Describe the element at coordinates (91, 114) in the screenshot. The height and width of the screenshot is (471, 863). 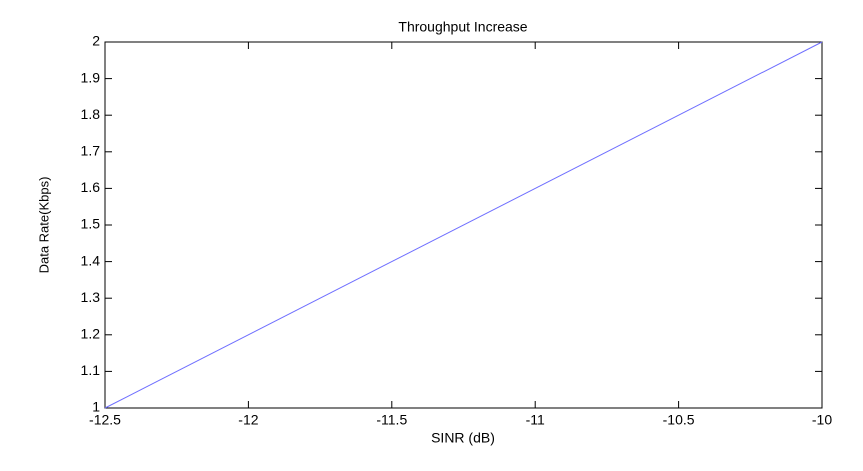
I see `y-tick-label: 1.8` at that location.